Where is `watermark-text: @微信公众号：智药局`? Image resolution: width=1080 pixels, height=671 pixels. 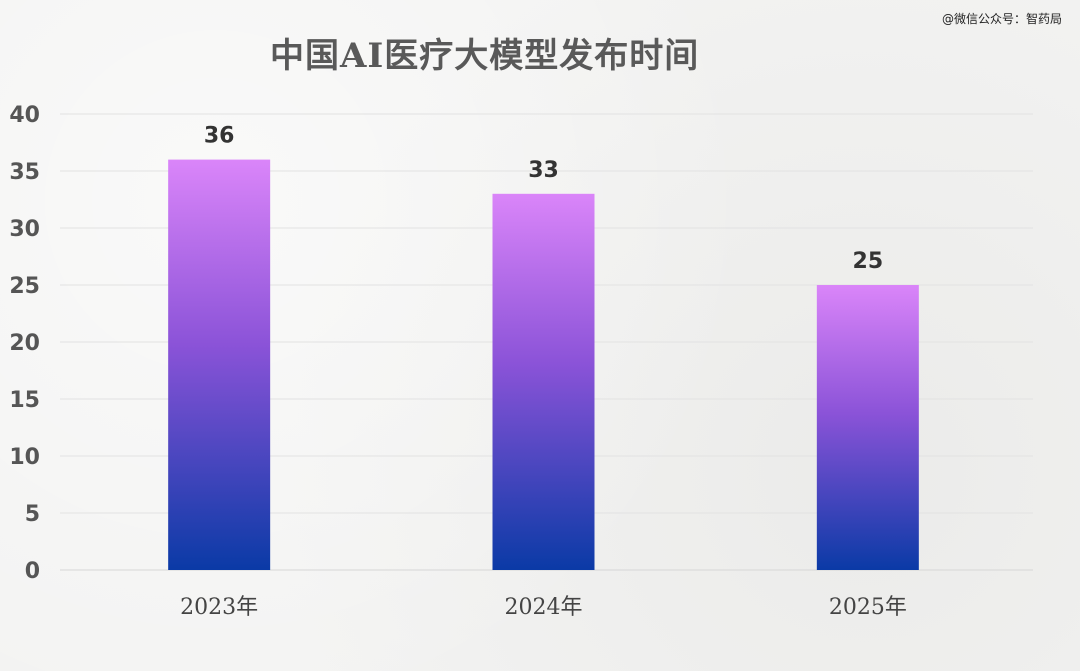 watermark-text: @微信公众号：智药局 is located at coordinates (1001, 19).